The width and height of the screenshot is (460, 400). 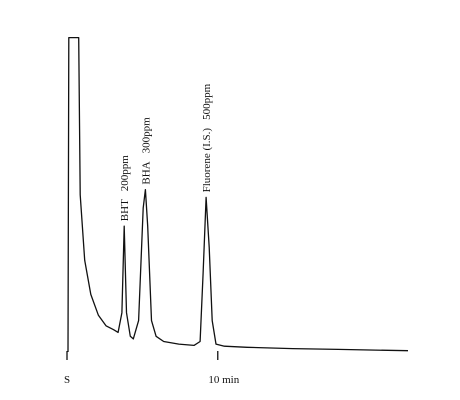 I want to click on peak-name: Fluorene (I.S.), so click(x=207, y=160).